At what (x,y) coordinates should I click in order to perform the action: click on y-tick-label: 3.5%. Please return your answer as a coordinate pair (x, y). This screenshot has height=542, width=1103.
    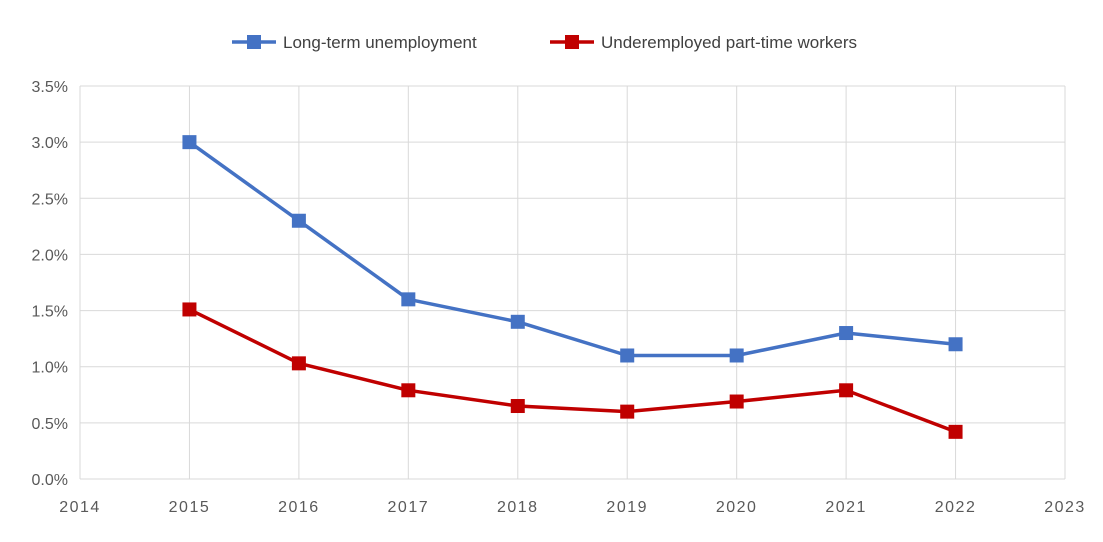
    Looking at the image, I should click on (50, 87).